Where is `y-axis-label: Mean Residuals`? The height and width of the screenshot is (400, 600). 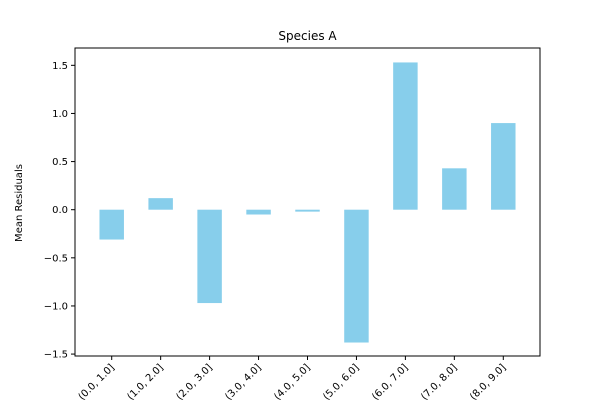 y-axis-label: Mean Residuals is located at coordinates (19, 203).